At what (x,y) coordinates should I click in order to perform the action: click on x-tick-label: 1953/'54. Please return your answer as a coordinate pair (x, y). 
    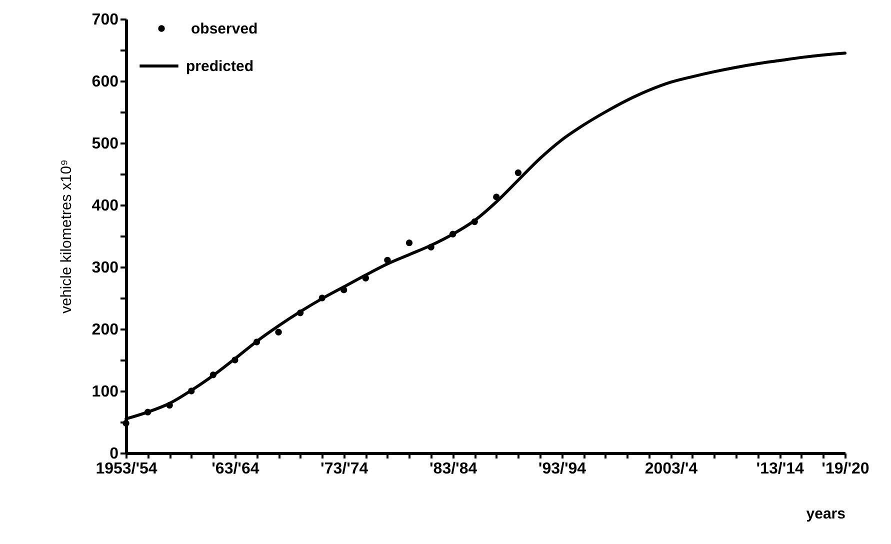
    Looking at the image, I should click on (127, 469).